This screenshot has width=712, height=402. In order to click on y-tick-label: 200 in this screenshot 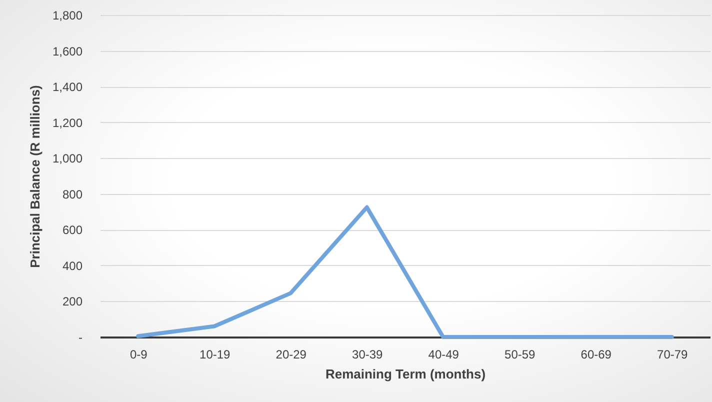, I will do `click(72, 301)`.